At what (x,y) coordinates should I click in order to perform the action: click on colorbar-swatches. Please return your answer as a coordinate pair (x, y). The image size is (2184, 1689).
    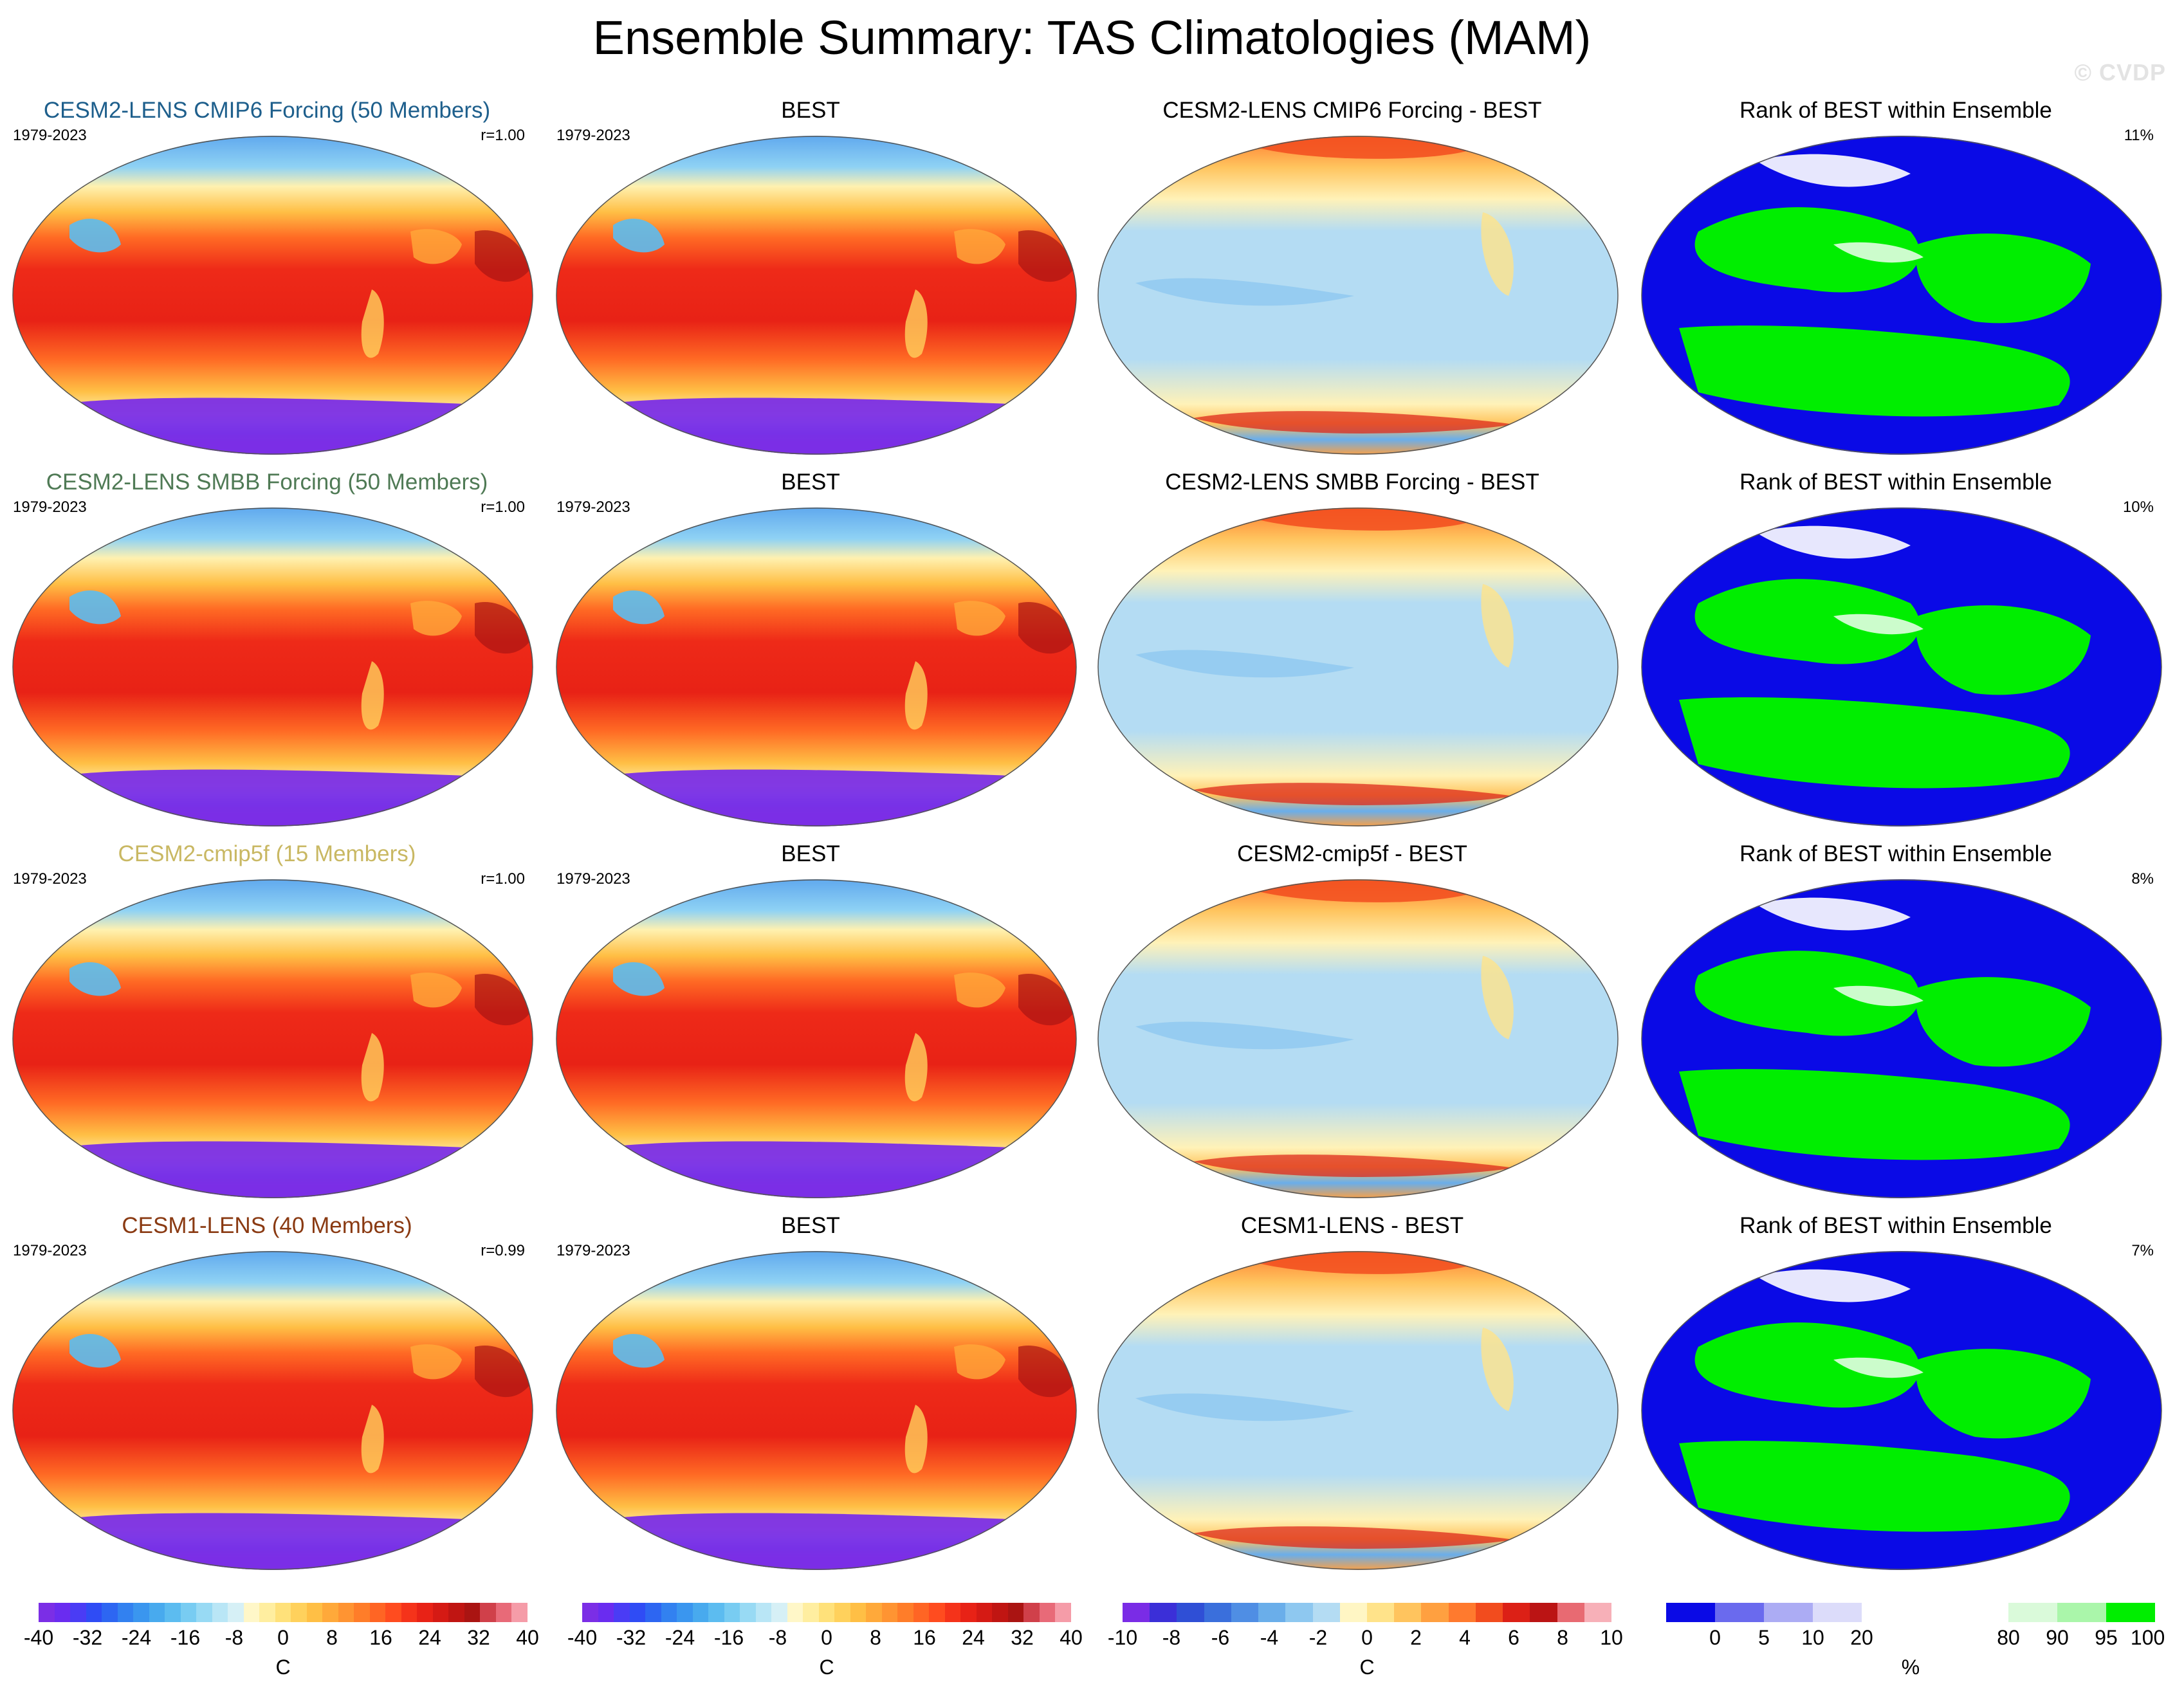
    Looking at the image, I should click on (1367, 1612).